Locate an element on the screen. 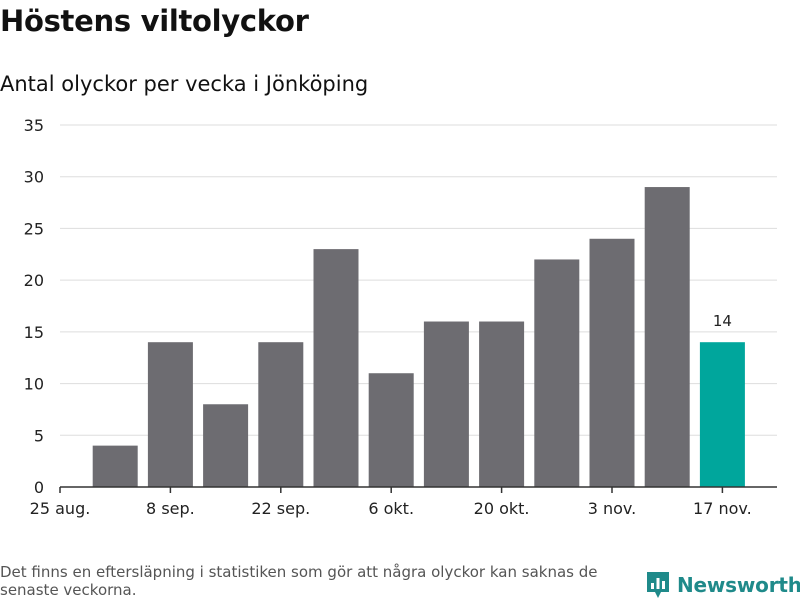 This screenshot has height=600, width=800. x-tick-label: 6 okt. is located at coordinates (391, 508).